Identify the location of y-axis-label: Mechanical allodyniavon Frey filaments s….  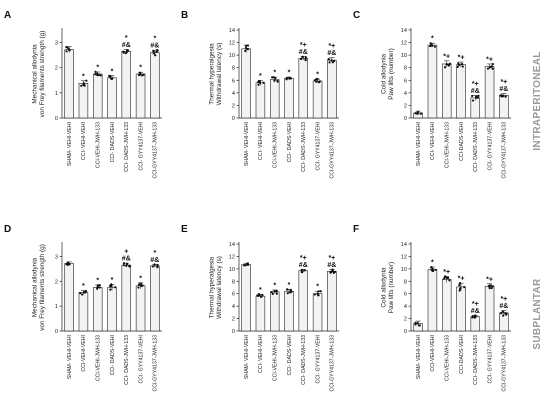
(39, 74).